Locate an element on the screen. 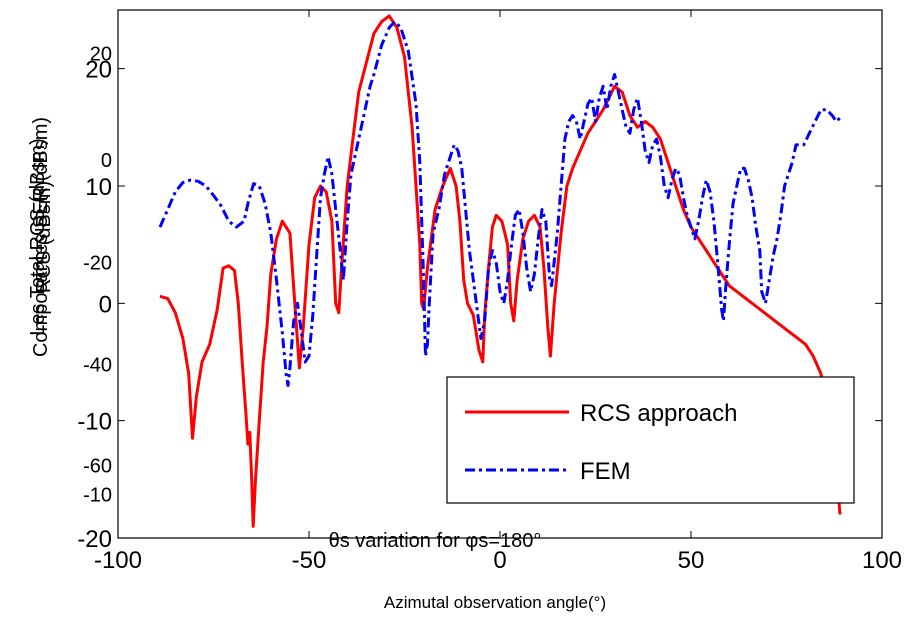  x-tick-label: 100 is located at coordinates (882, 560).